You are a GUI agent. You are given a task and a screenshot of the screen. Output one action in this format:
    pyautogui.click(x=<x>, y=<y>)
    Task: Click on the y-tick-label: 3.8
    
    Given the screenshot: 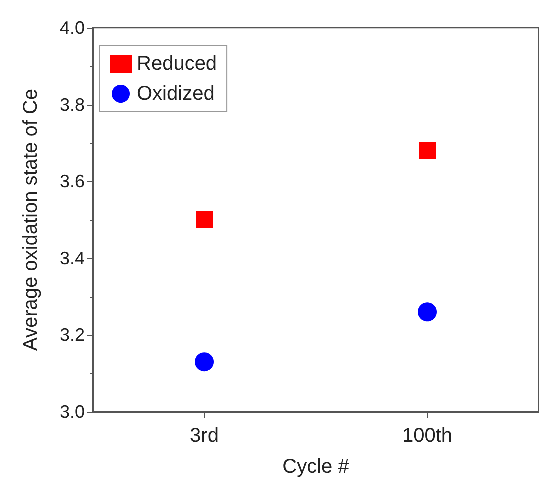 What is the action you would take?
    pyautogui.click(x=72, y=104)
    